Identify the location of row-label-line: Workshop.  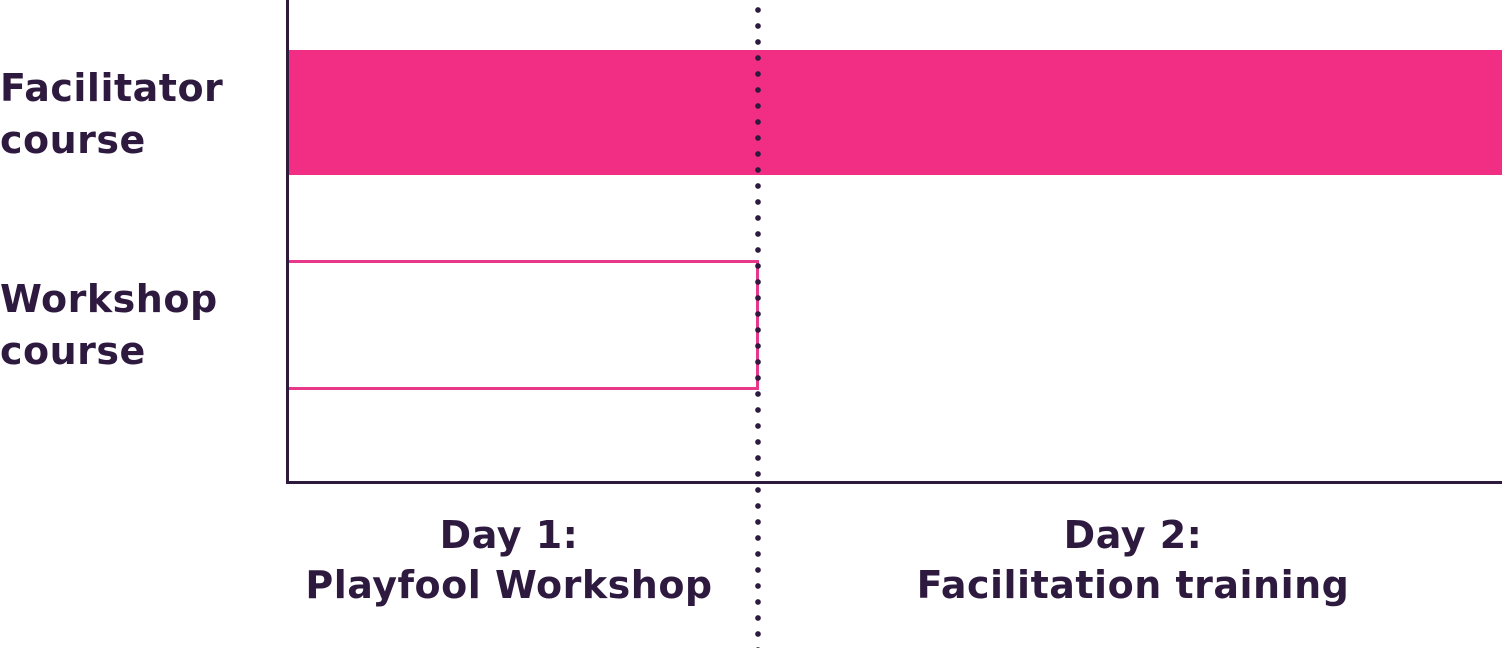
(109, 299).